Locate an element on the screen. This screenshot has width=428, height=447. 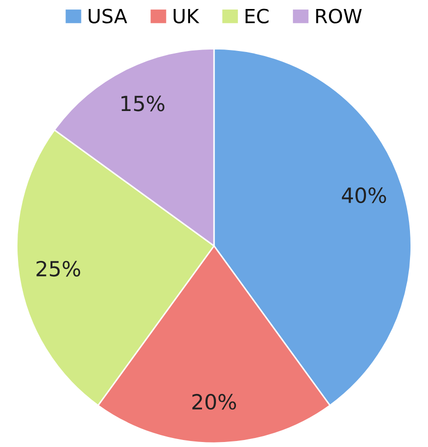
data-label: 15% is located at coordinates (143, 104).